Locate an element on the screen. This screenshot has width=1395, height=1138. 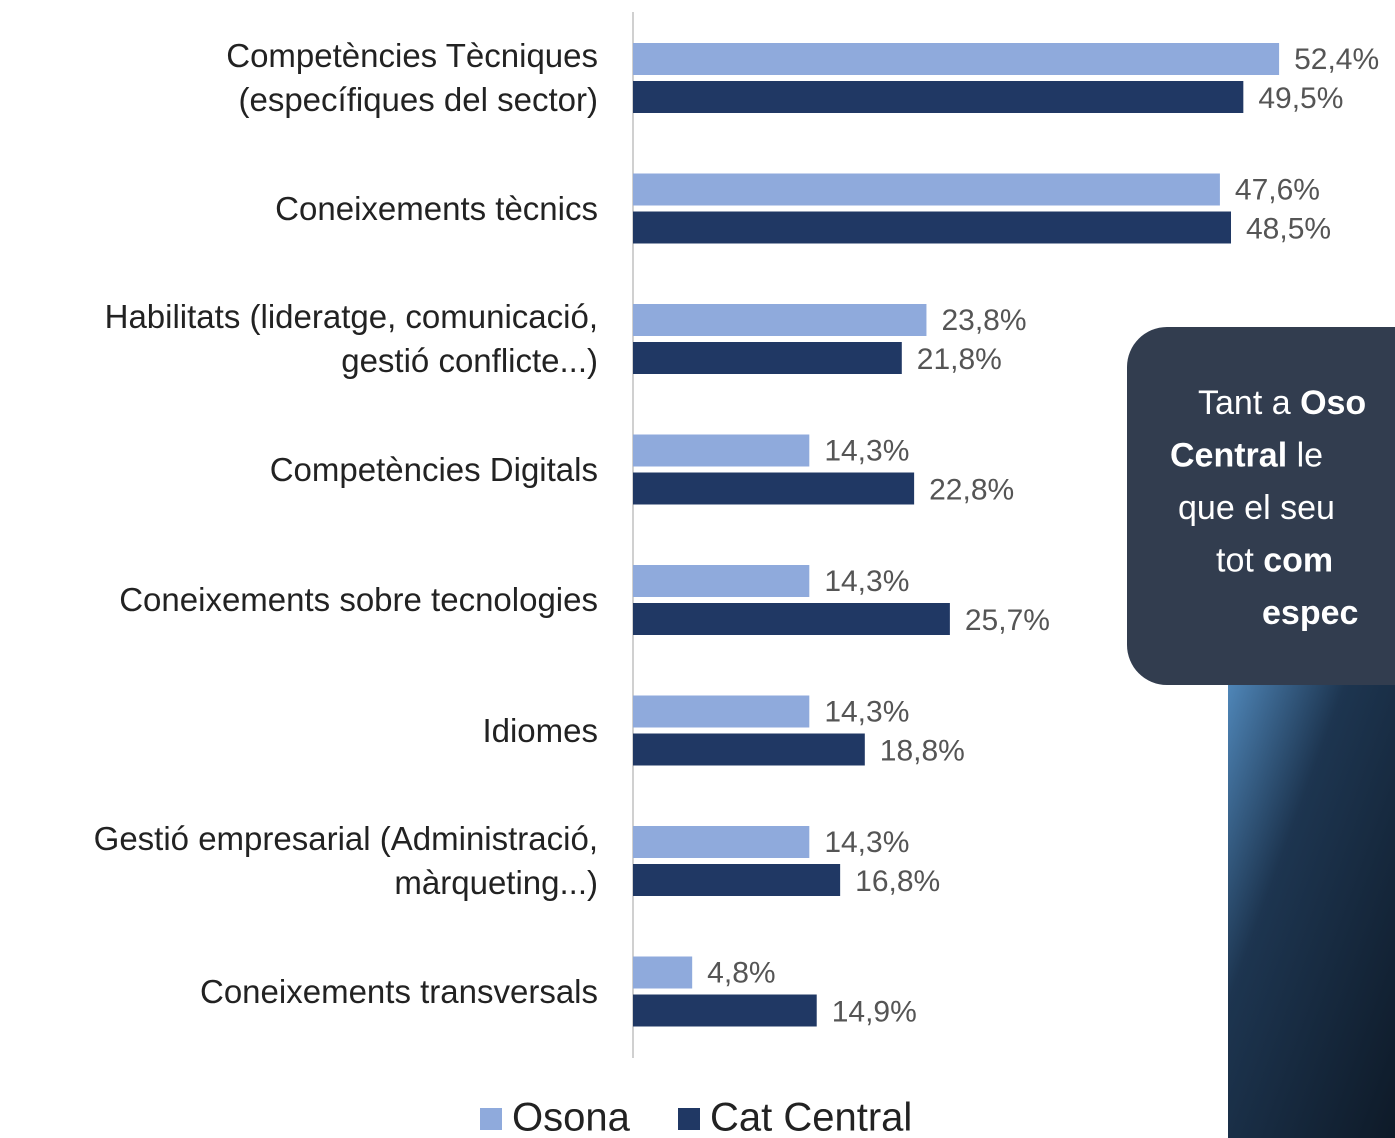
callout-text: tot is located at coordinates (1239, 560).